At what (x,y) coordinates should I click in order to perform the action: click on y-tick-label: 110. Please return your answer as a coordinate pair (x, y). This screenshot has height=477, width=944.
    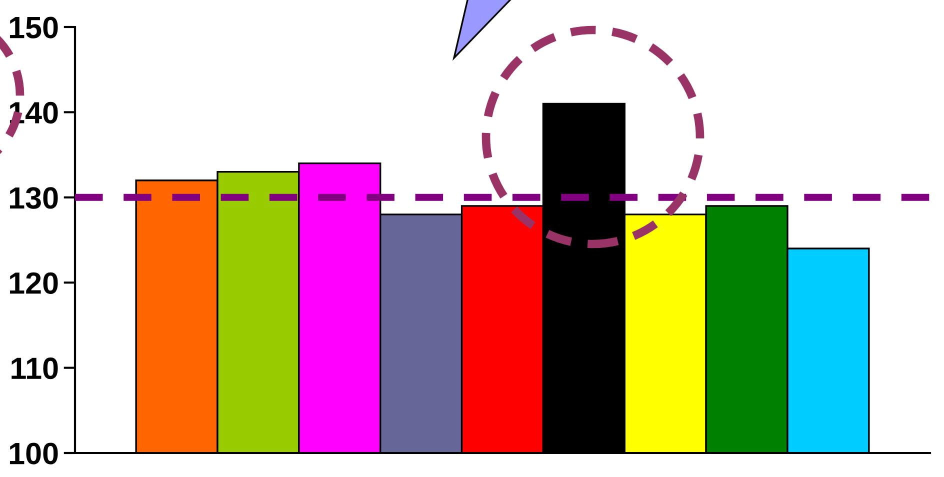
    Looking at the image, I should click on (35, 369).